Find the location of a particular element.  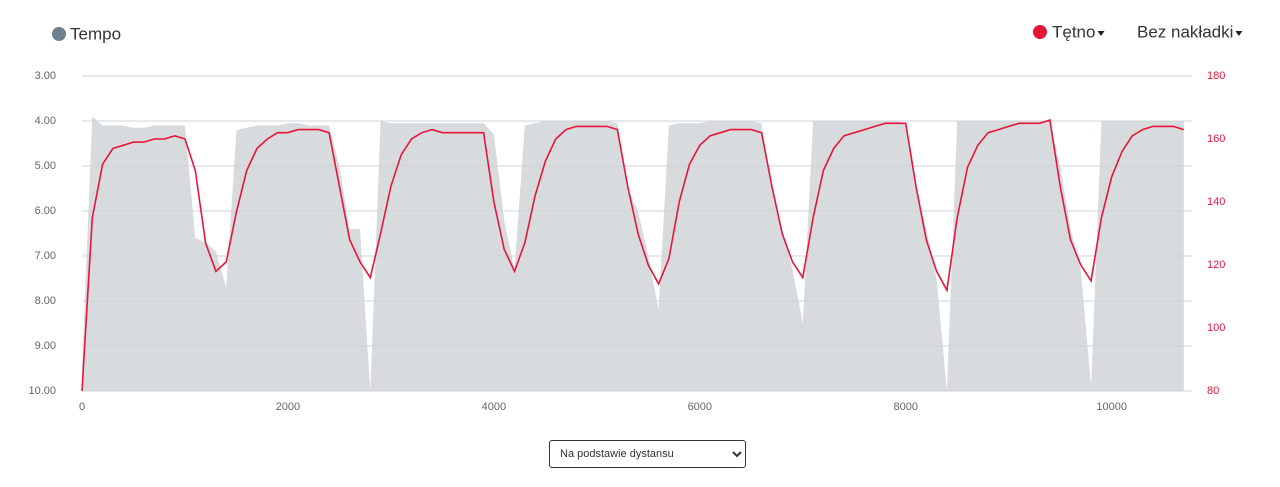

y-tick-label: 8.00 is located at coordinates (45, 301).